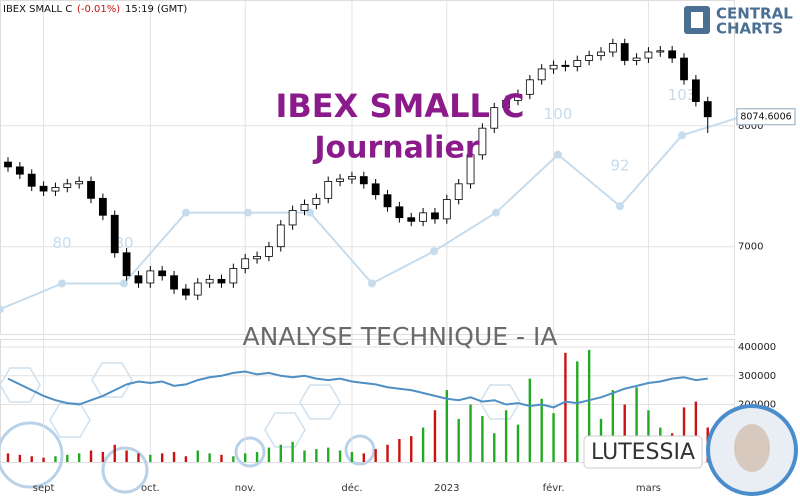 The width and height of the screenshot is (800, 500). What do you see at coordinates (399, 106) in the screenshot?
I see `watermark-title: IBEX SMALL C` at bounding box center [399, 106].